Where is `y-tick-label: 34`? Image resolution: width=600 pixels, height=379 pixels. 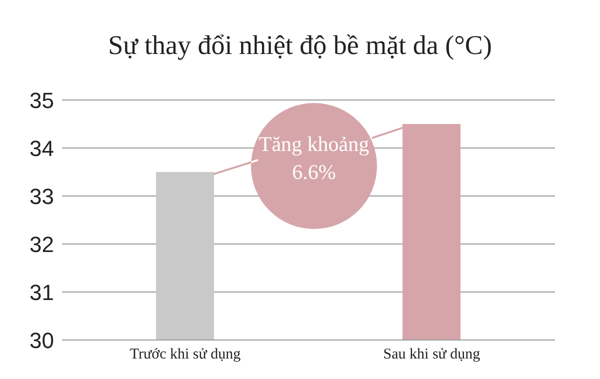 y-tick-label: 34 is located at coordinates (42, 148).